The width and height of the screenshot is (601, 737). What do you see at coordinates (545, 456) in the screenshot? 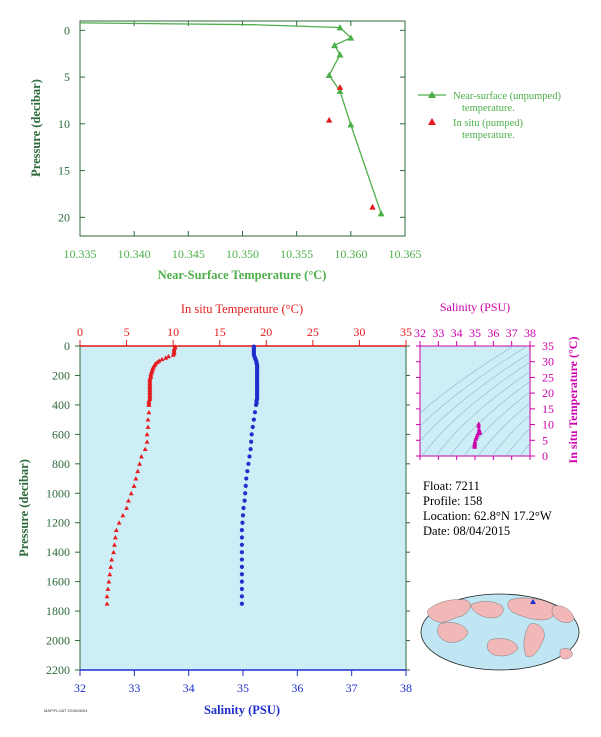
I see `ts-temp-tick-label: 0` at bounding box center [545, 456].